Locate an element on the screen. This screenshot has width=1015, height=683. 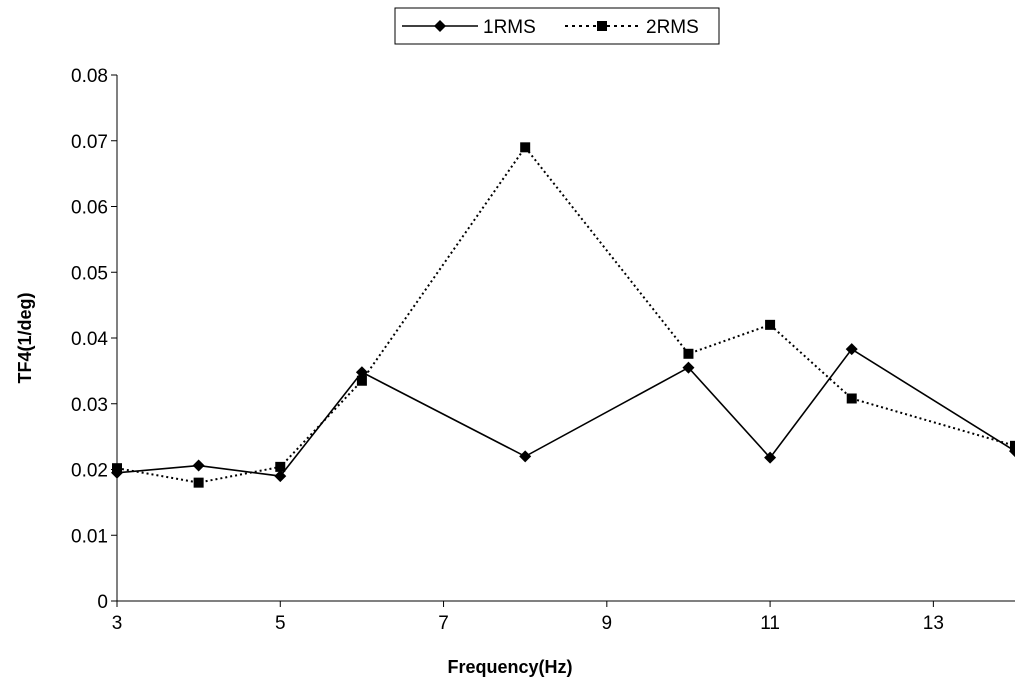
x-tick-label: 5 is located at coordinates (280, 623).